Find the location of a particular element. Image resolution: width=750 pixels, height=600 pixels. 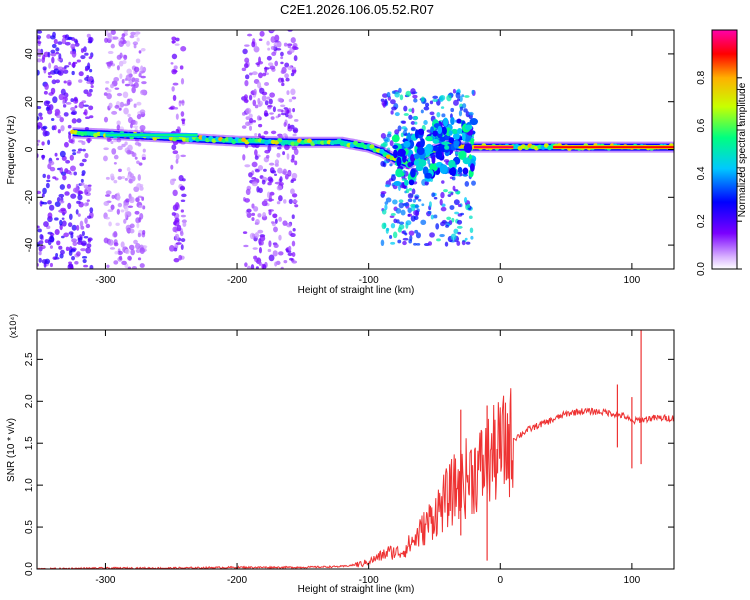

colorbar-ticks: 0.0 0.2 0.4 0.6 0.8 is located at coordinates (719, 173).